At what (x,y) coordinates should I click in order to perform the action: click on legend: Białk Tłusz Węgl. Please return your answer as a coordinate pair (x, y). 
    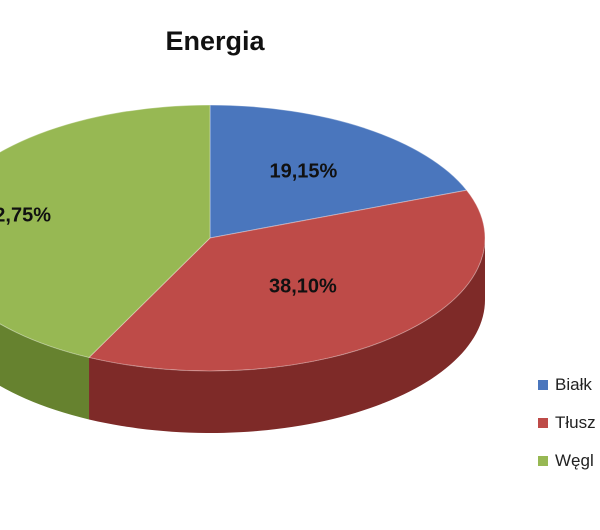
    Looking at the image, I should click on (567, 423).